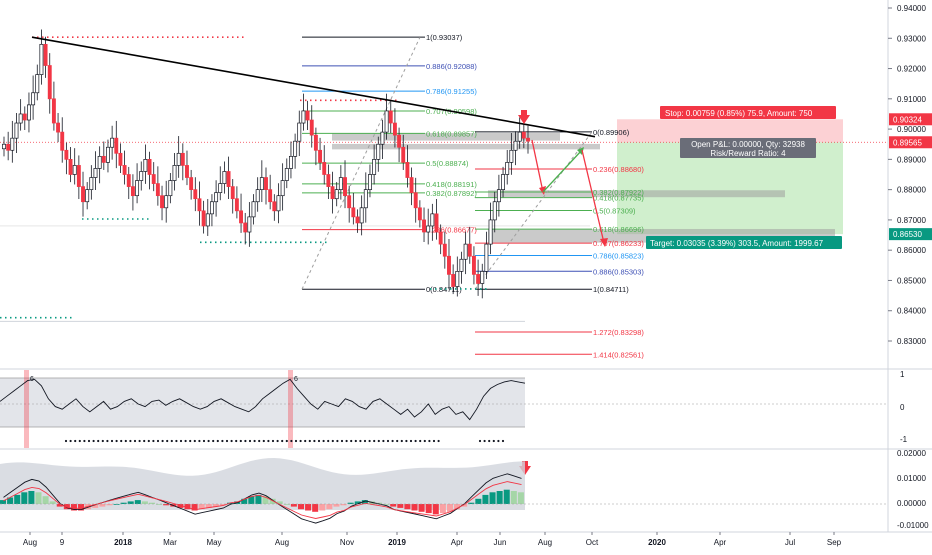  What do you see at coordinates (748, 112) in the screenshot?
I see `stop-label-box` at bounding box center [748, 112].